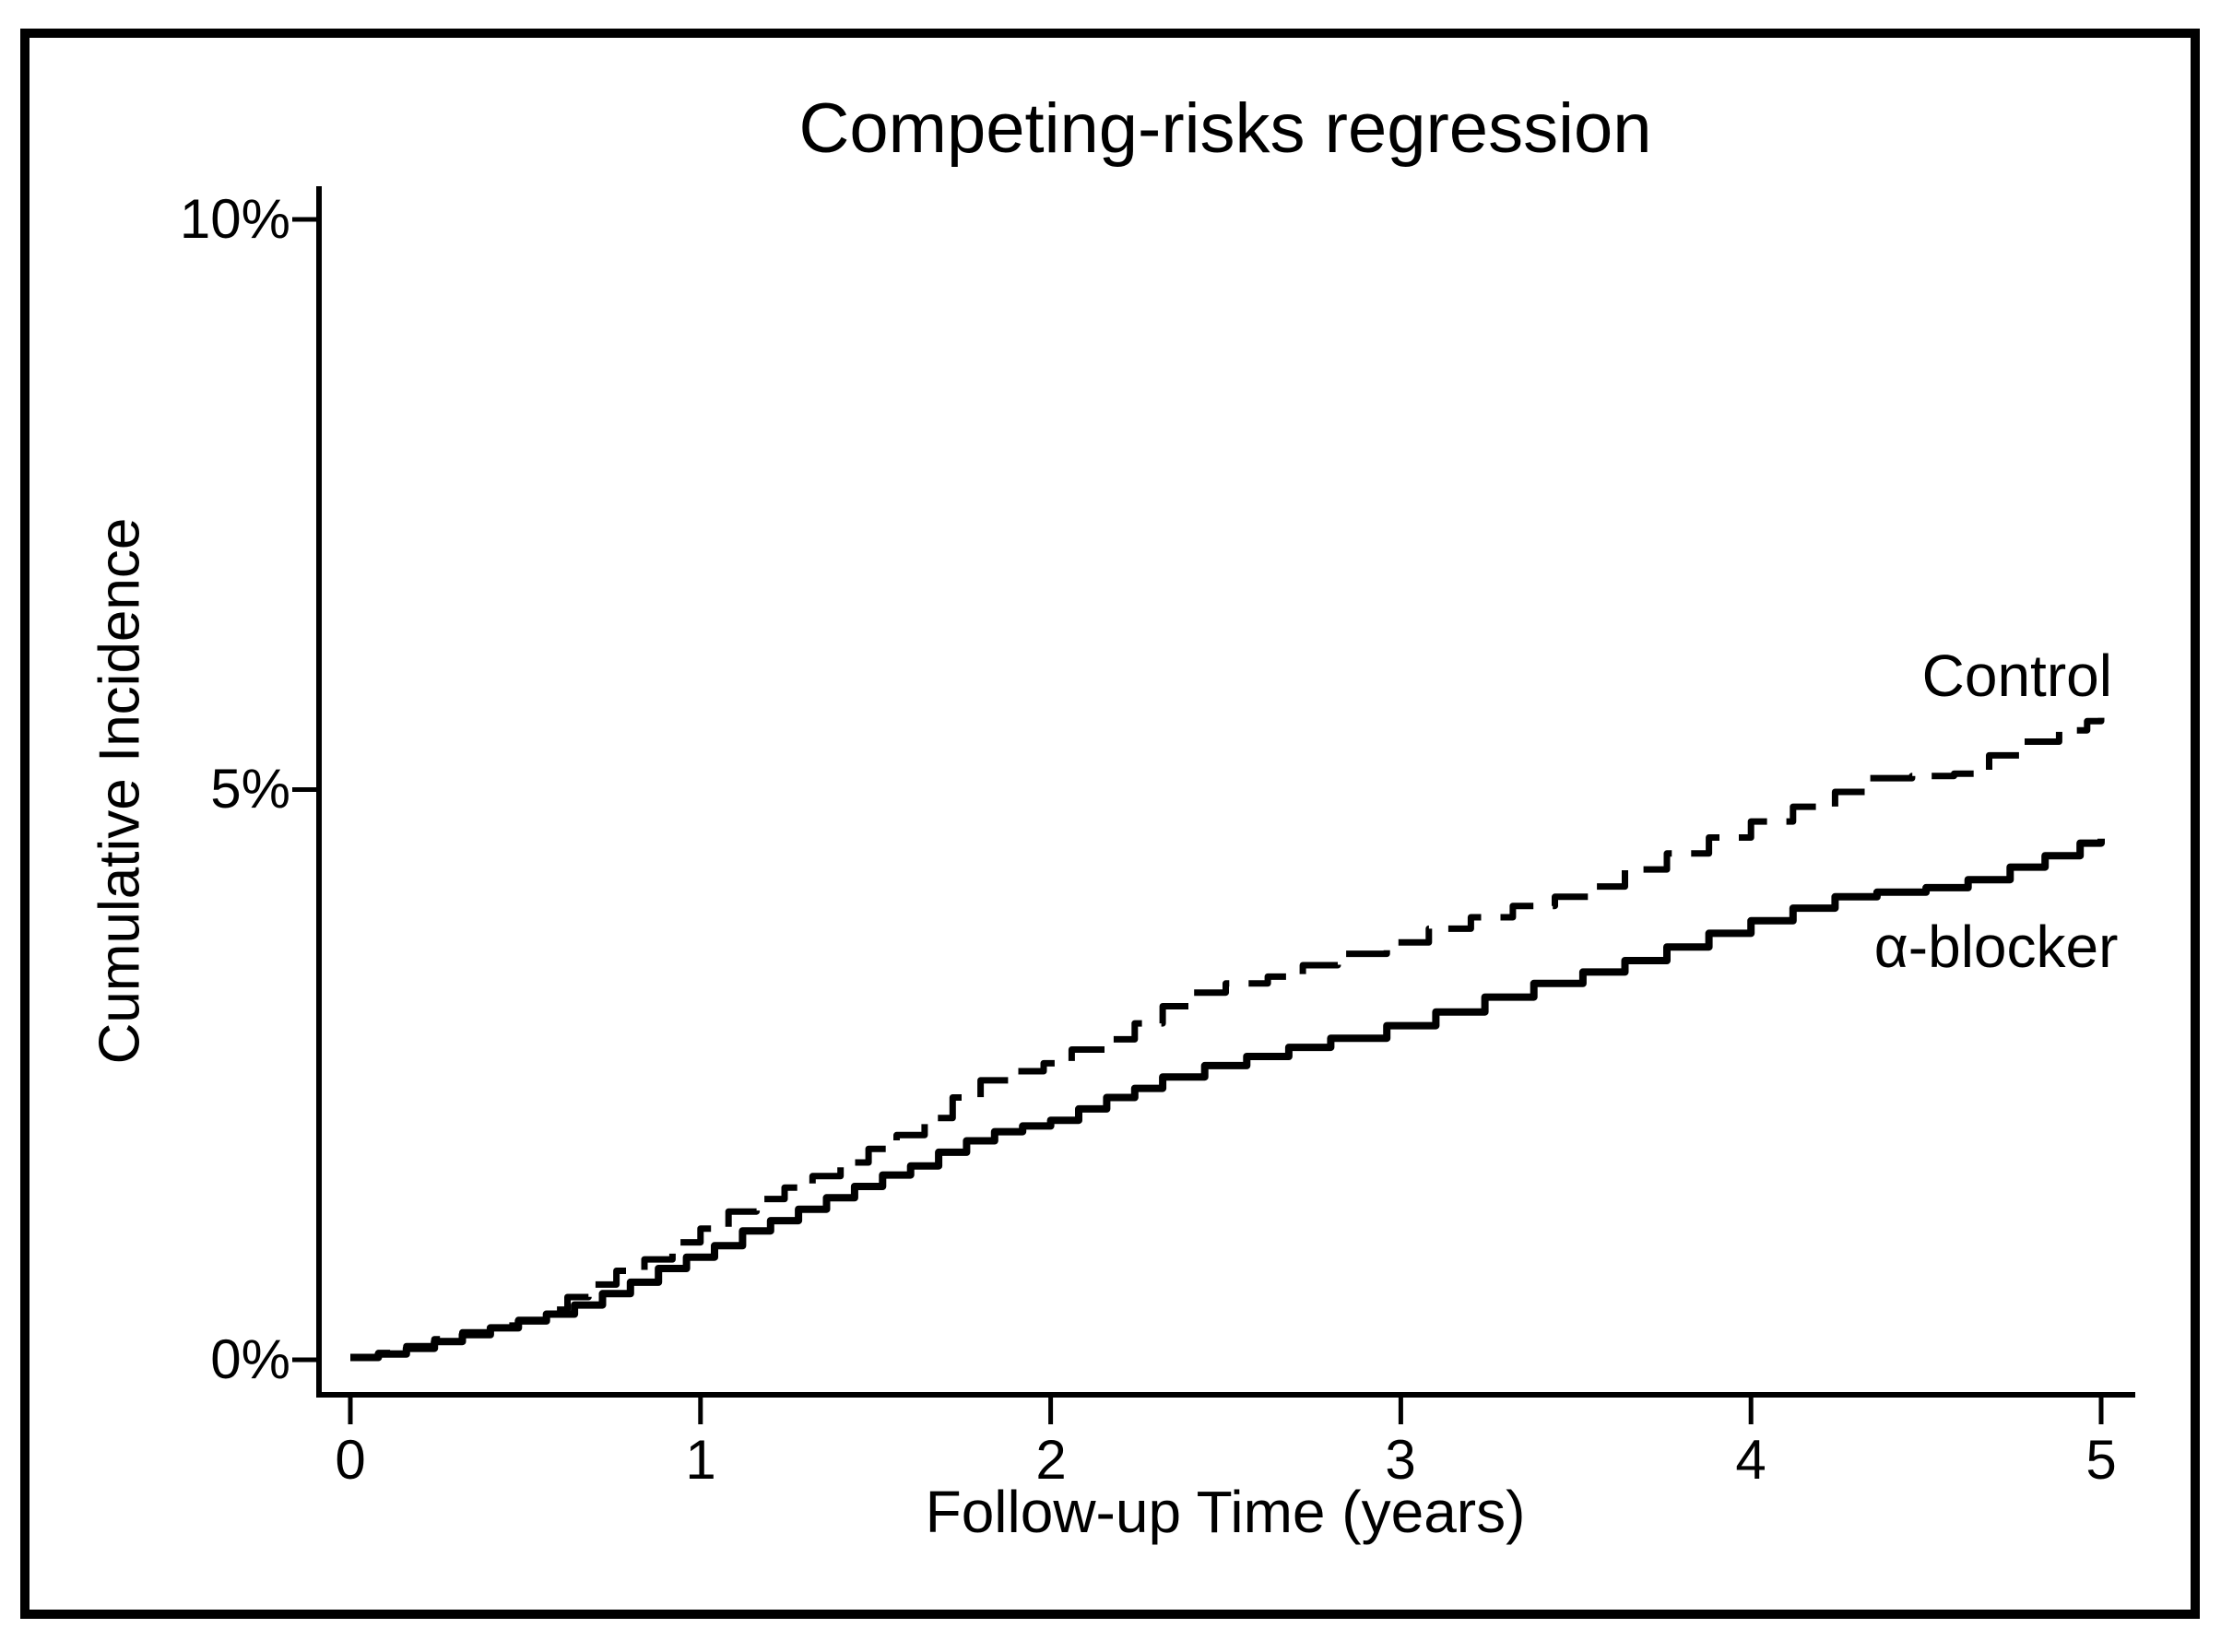 Image resolution: width=2221 pixels, height=1652 pixels. I want to click on y-tick-label-10: 10%, so click(234, 219).